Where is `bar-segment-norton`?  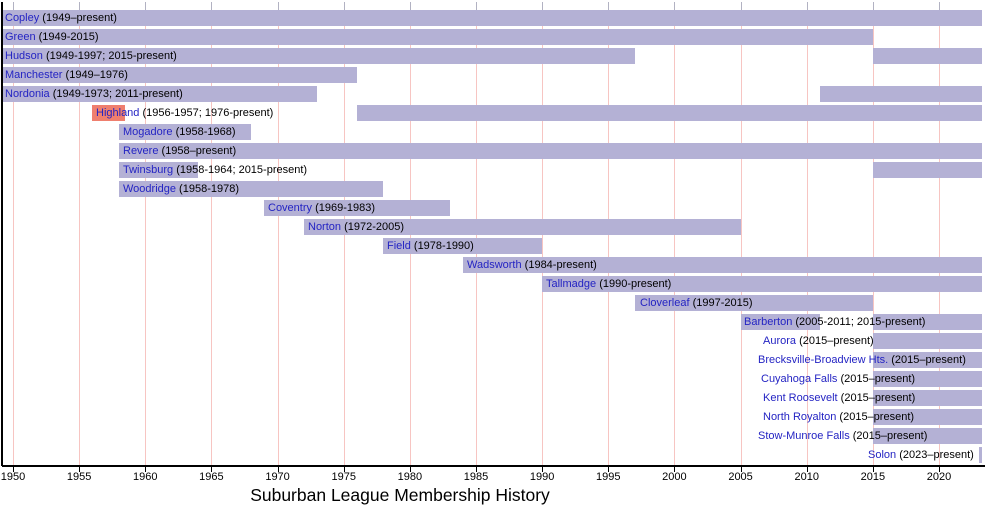
bar-segment-norton is located at coordinates (522, 227).